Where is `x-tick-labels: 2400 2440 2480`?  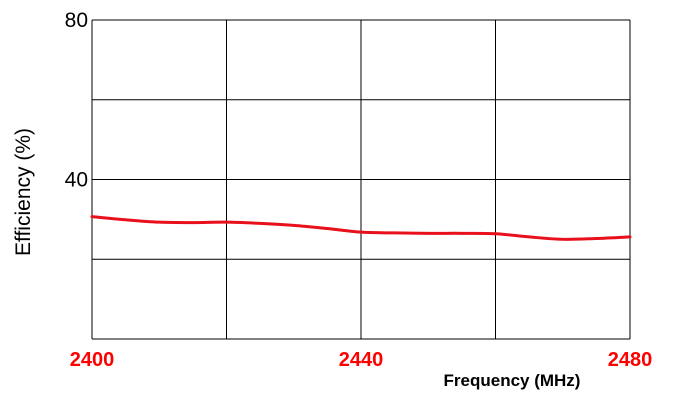
x-tick-labels: 2400 2440 2480 is located at coordinates (361, 360).